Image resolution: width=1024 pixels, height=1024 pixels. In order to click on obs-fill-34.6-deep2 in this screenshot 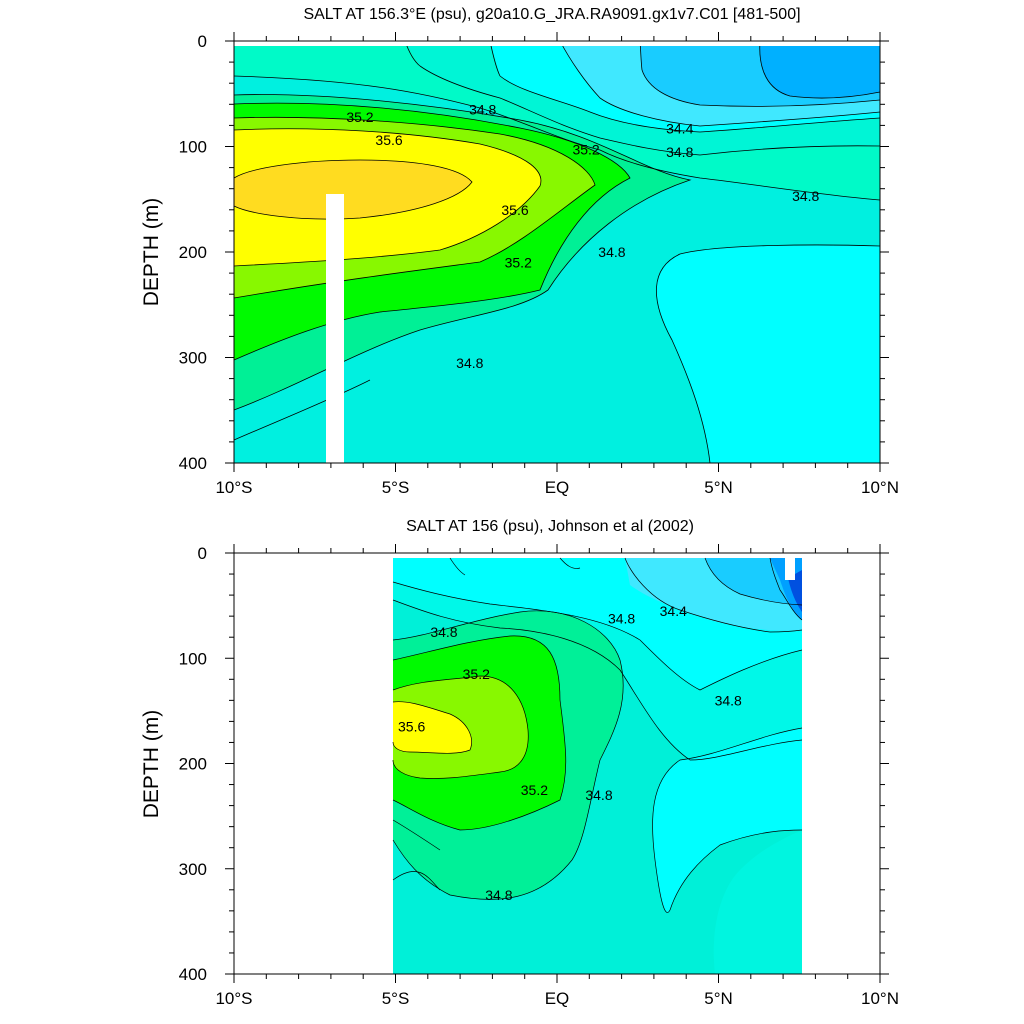, I will do `click(757, 902)`.